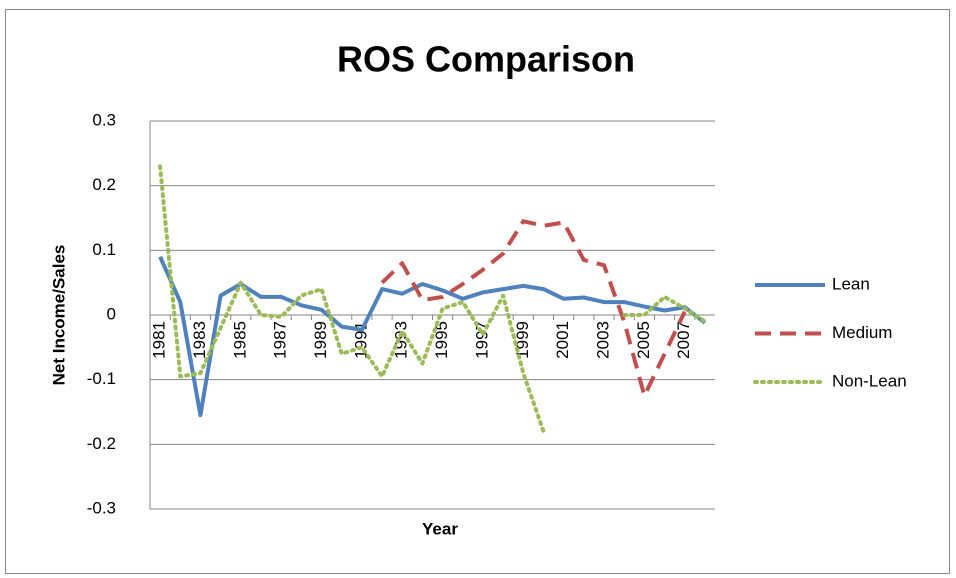  What do you see at coordinates (401, 340) in the screenshot?
I see `x-tick-label: 1993` at bounding box center [401, 340].